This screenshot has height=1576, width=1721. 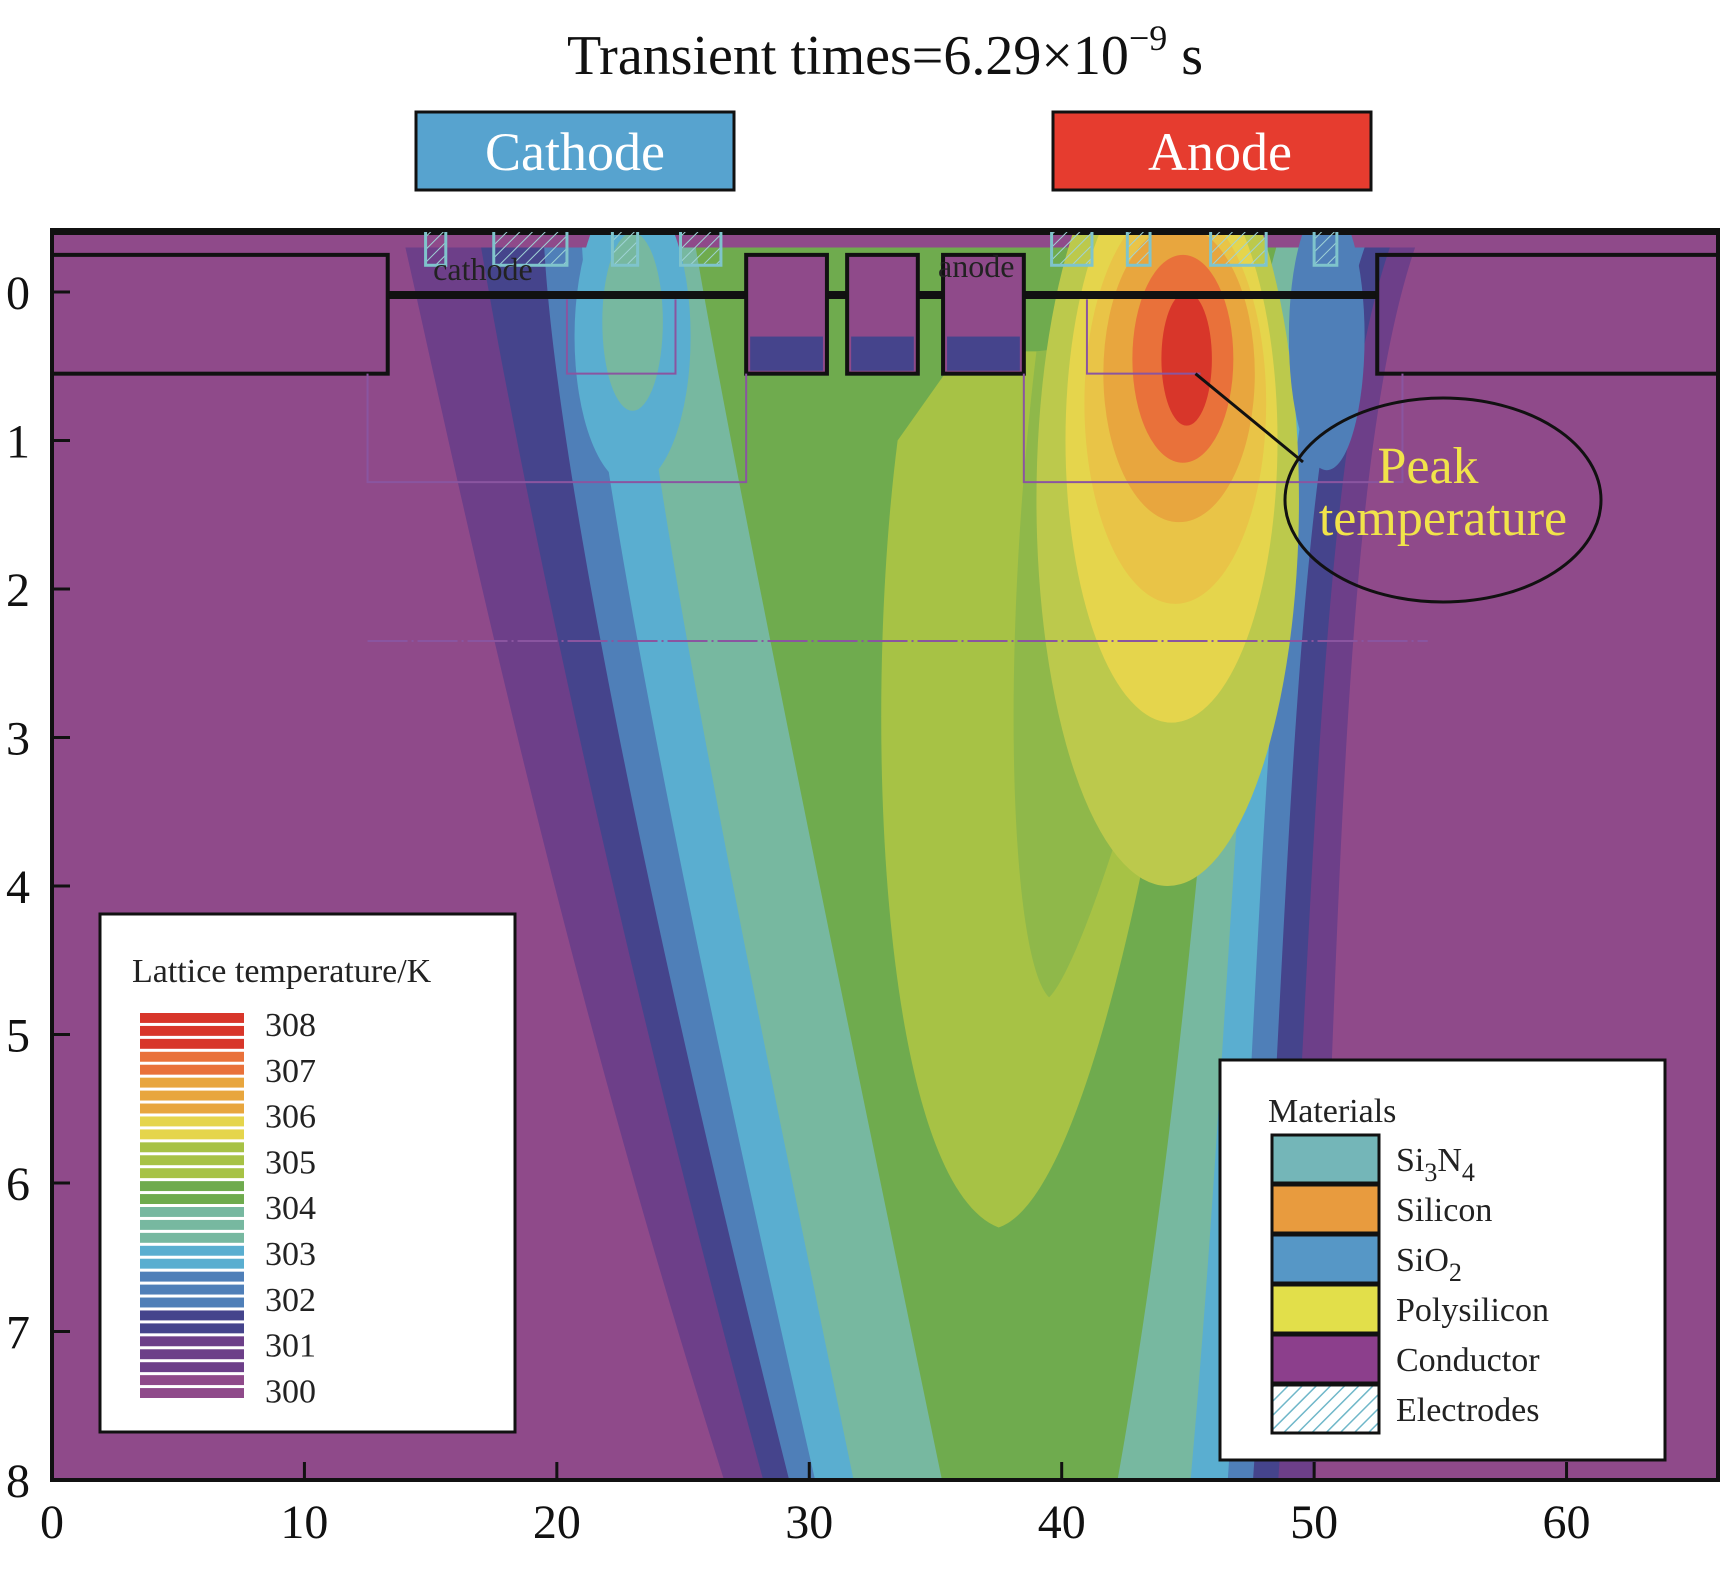 What do you see at coordinates (290, 1025) in the screenshot?
I see `colorbar-tick-308: 308` at bounding box center [290, 1025].